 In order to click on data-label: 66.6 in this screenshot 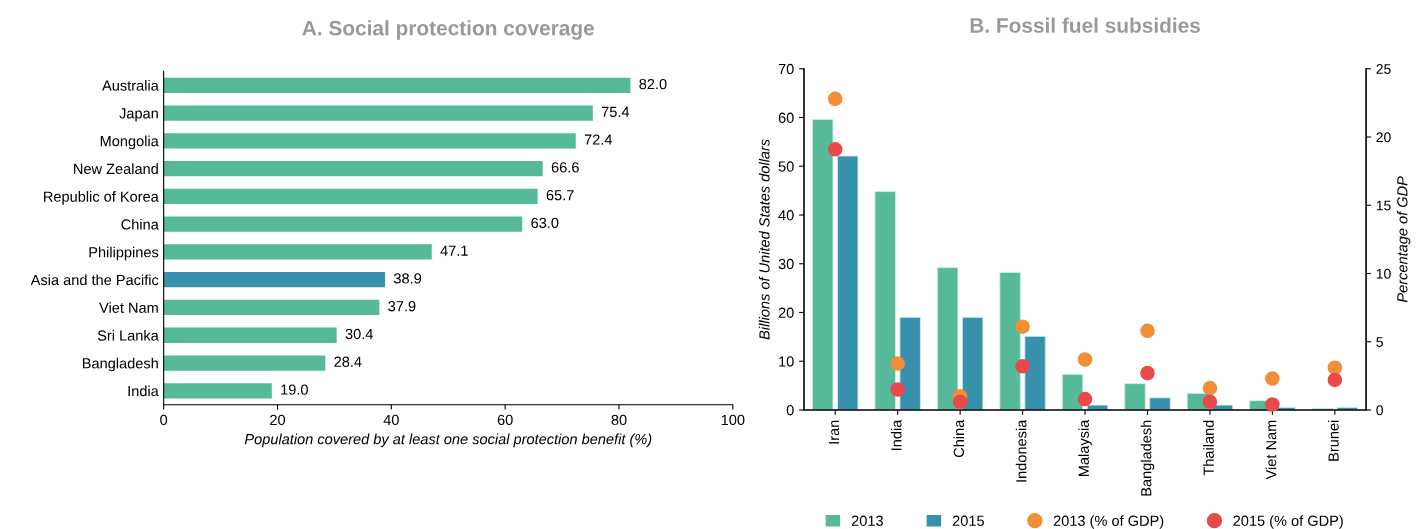, I will do `click(565, 167)`.